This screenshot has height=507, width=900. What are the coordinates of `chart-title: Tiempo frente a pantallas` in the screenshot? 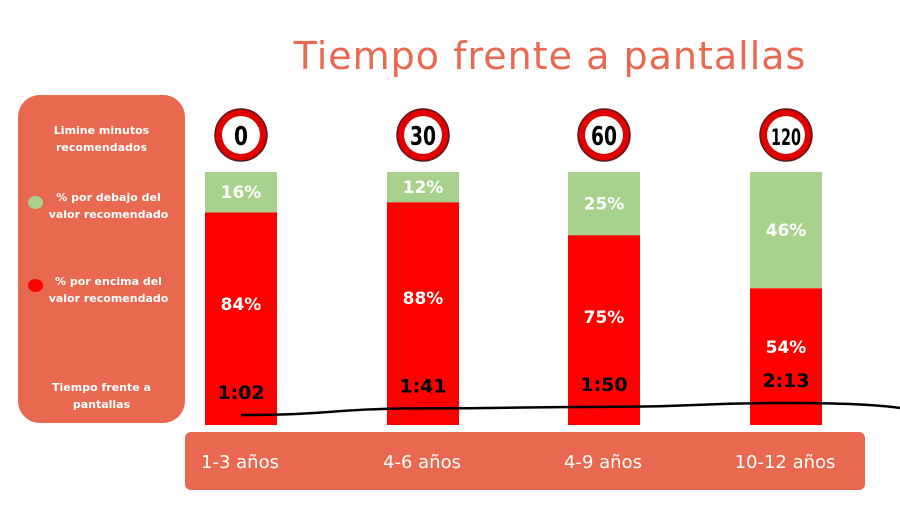 It's located at (550, 56).